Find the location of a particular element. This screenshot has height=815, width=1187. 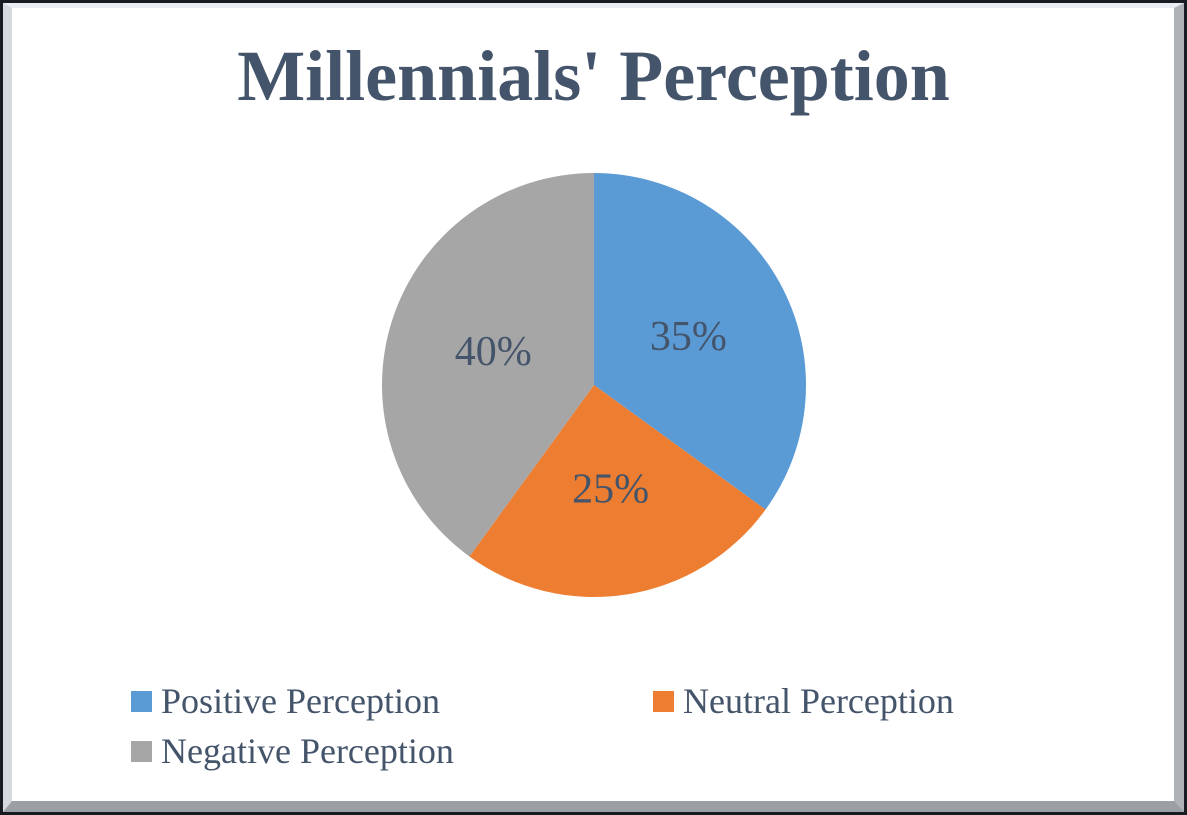

legend-item-neutral-perception: Neutral Perception is located at coordinates (803, 701).